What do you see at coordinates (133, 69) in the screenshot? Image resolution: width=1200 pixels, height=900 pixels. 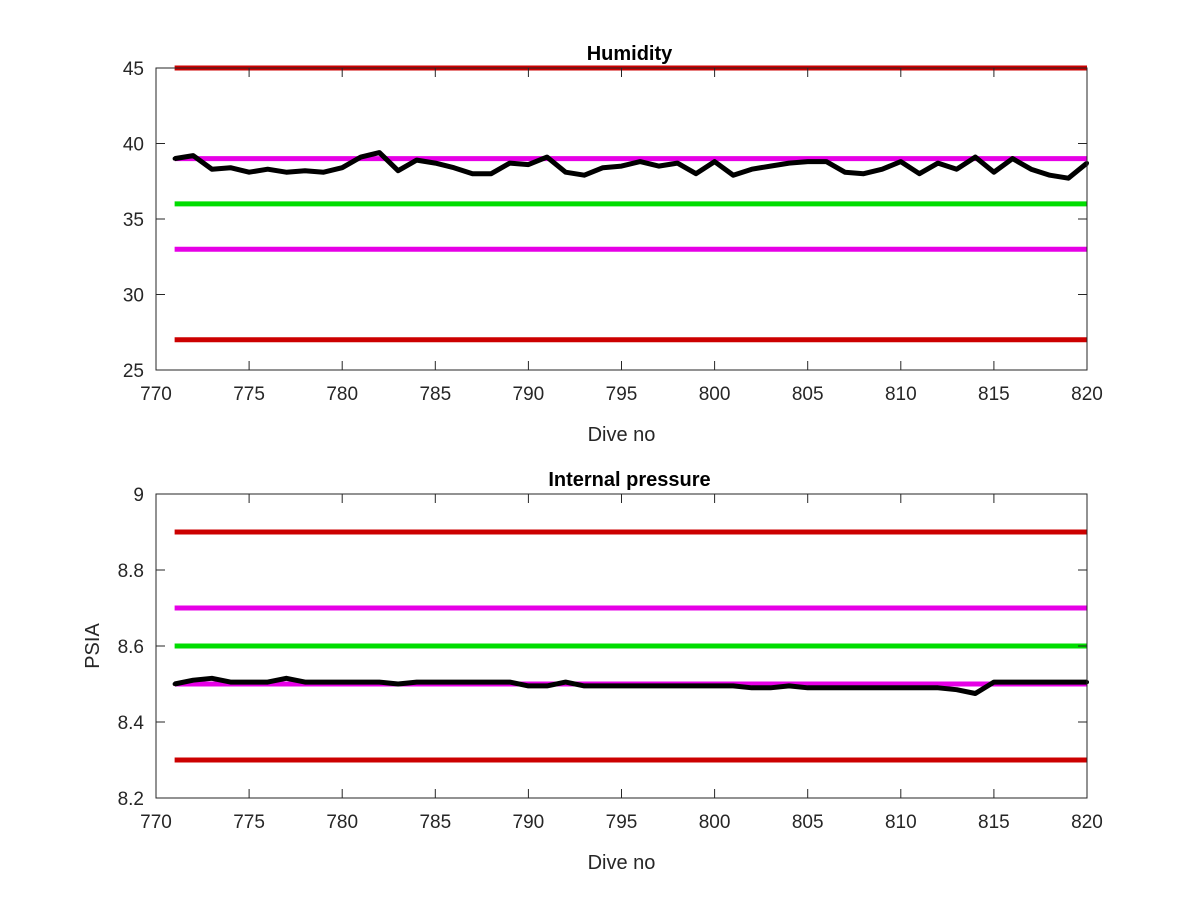 I see `y-tick-label: 45` at bounding box center [133, 69].